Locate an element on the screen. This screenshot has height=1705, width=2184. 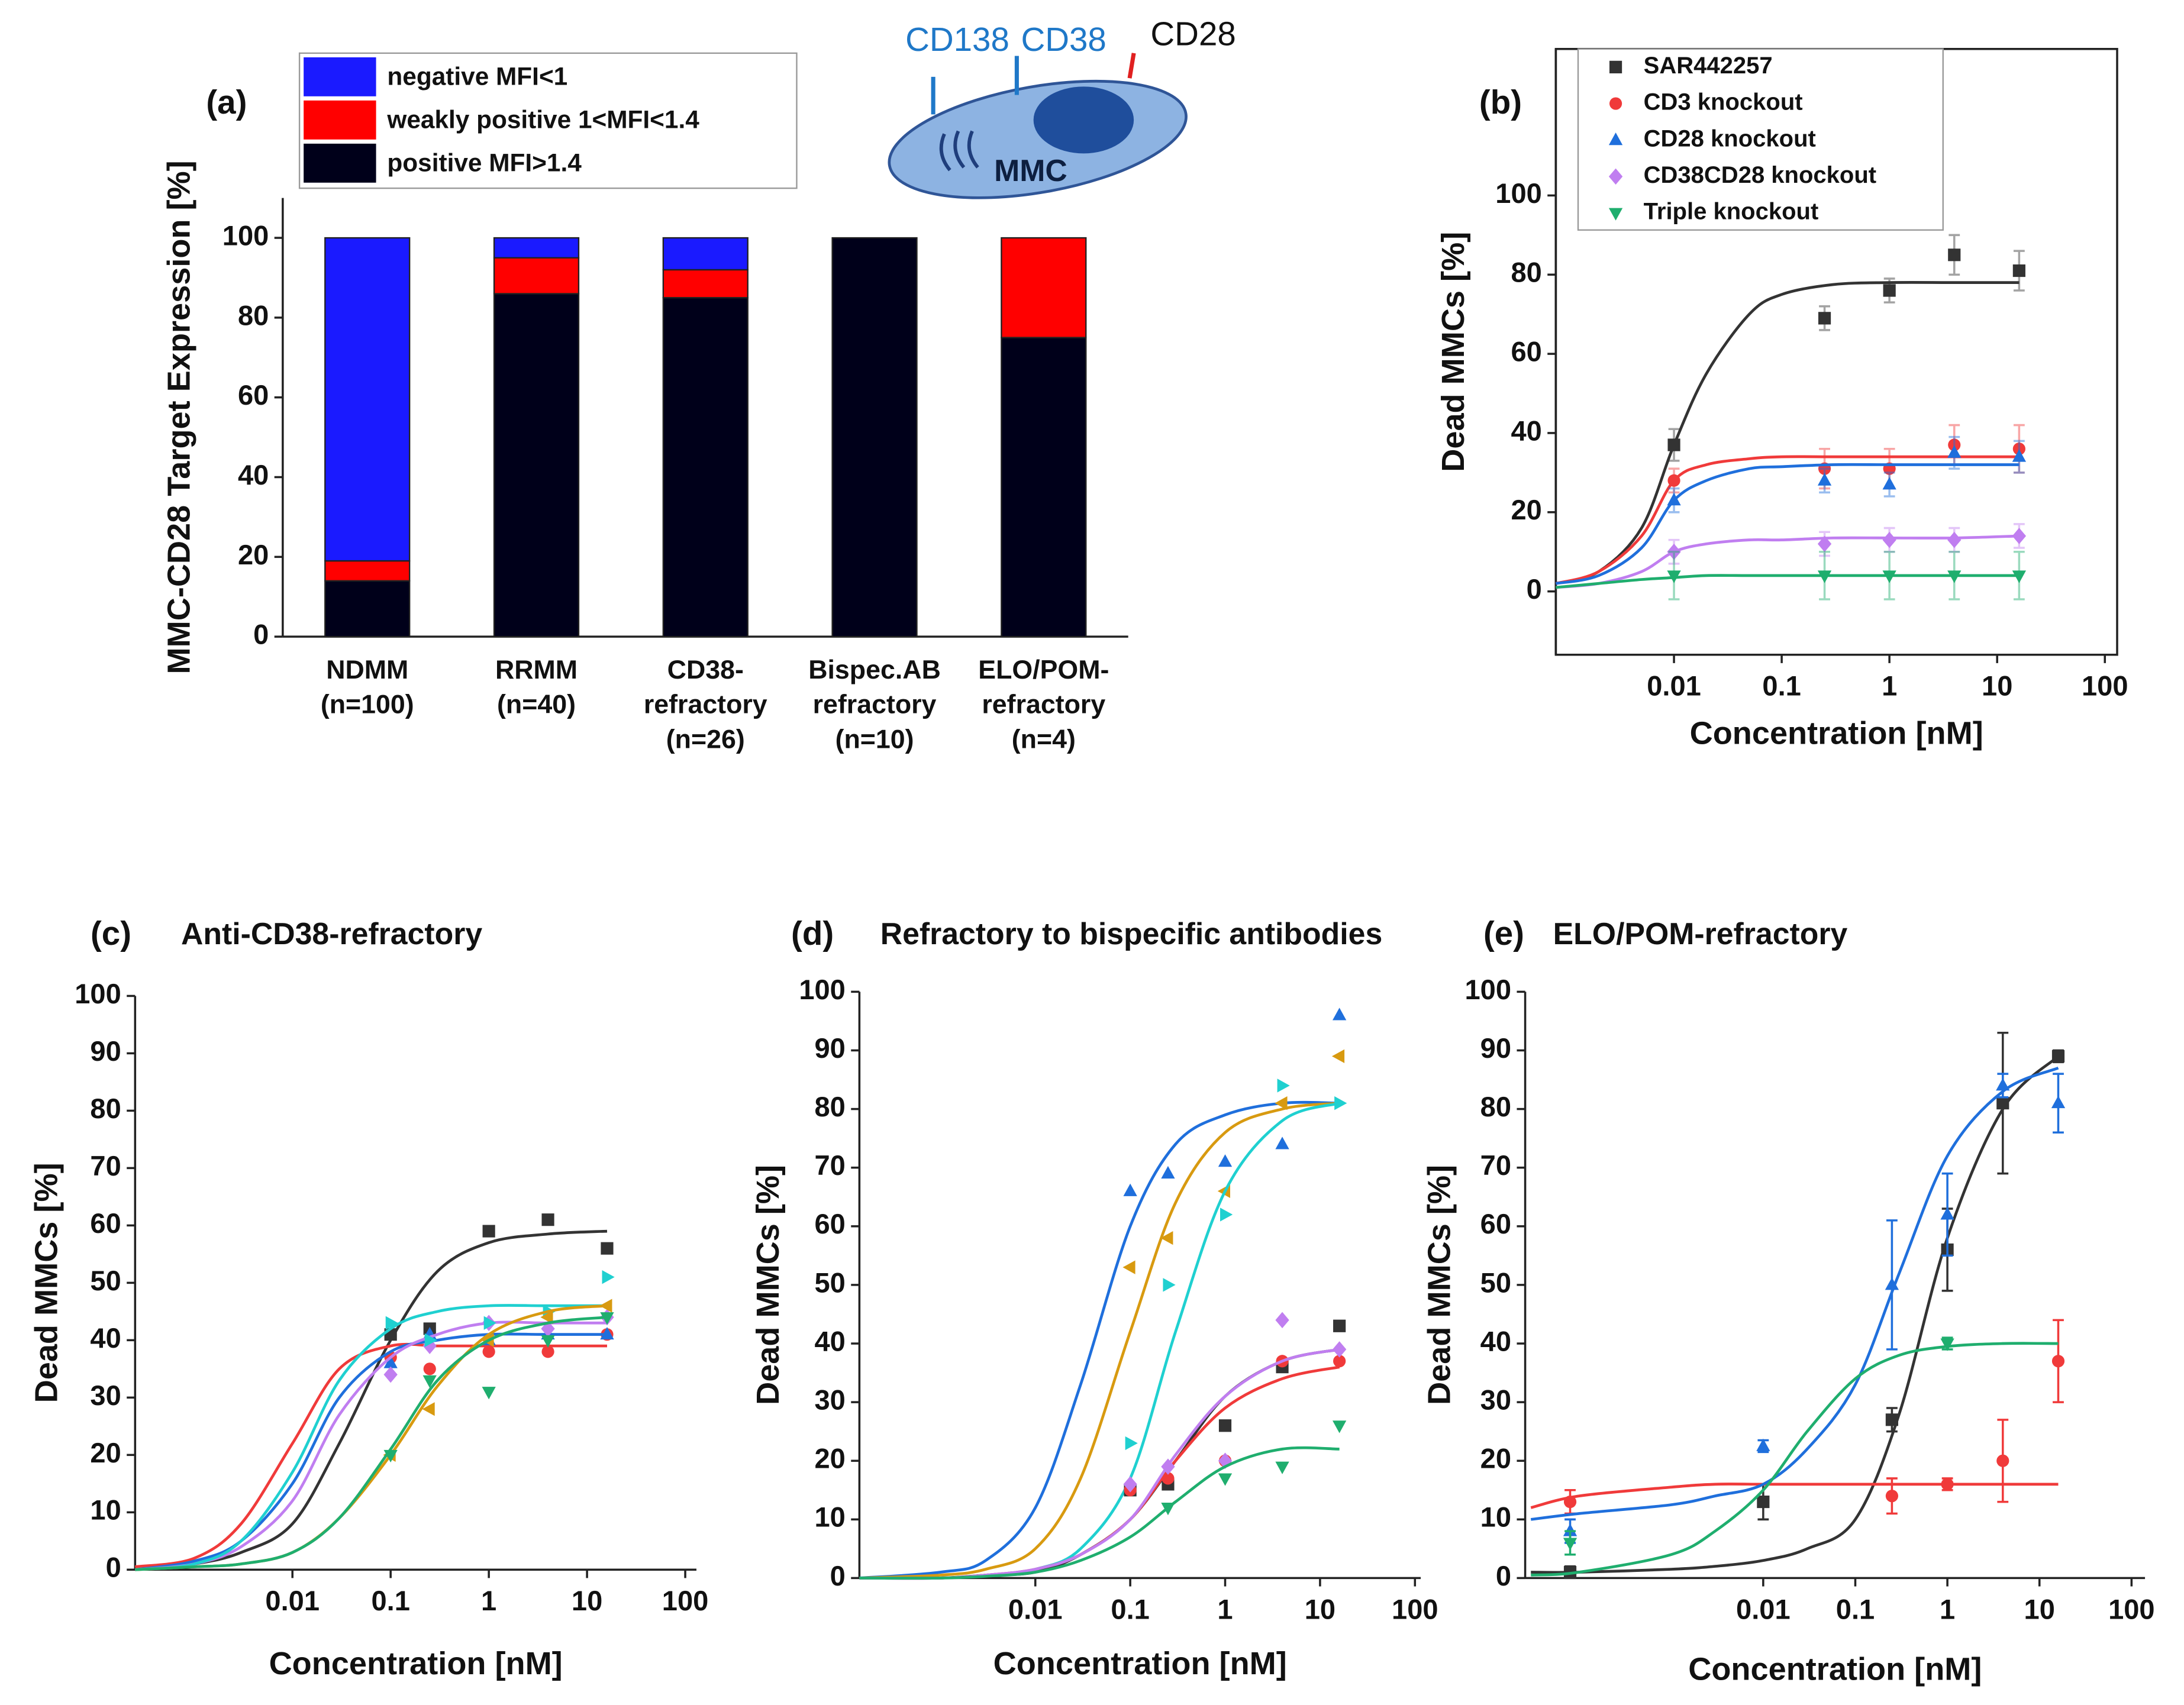
legend-label: CD3 knockout is located at coordinates (1723, 102).